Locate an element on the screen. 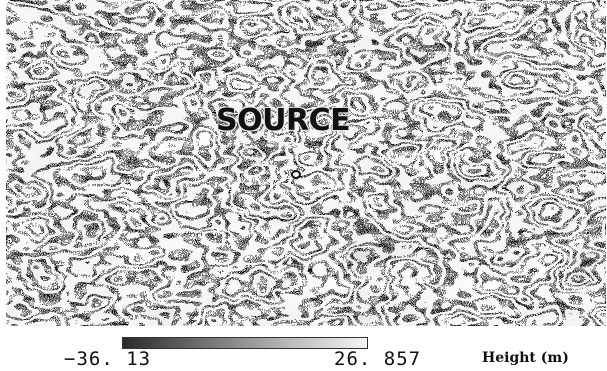 The image size is (607, 371). colorbar-min-label: −36. 13 is located at coordinates (108, 359).